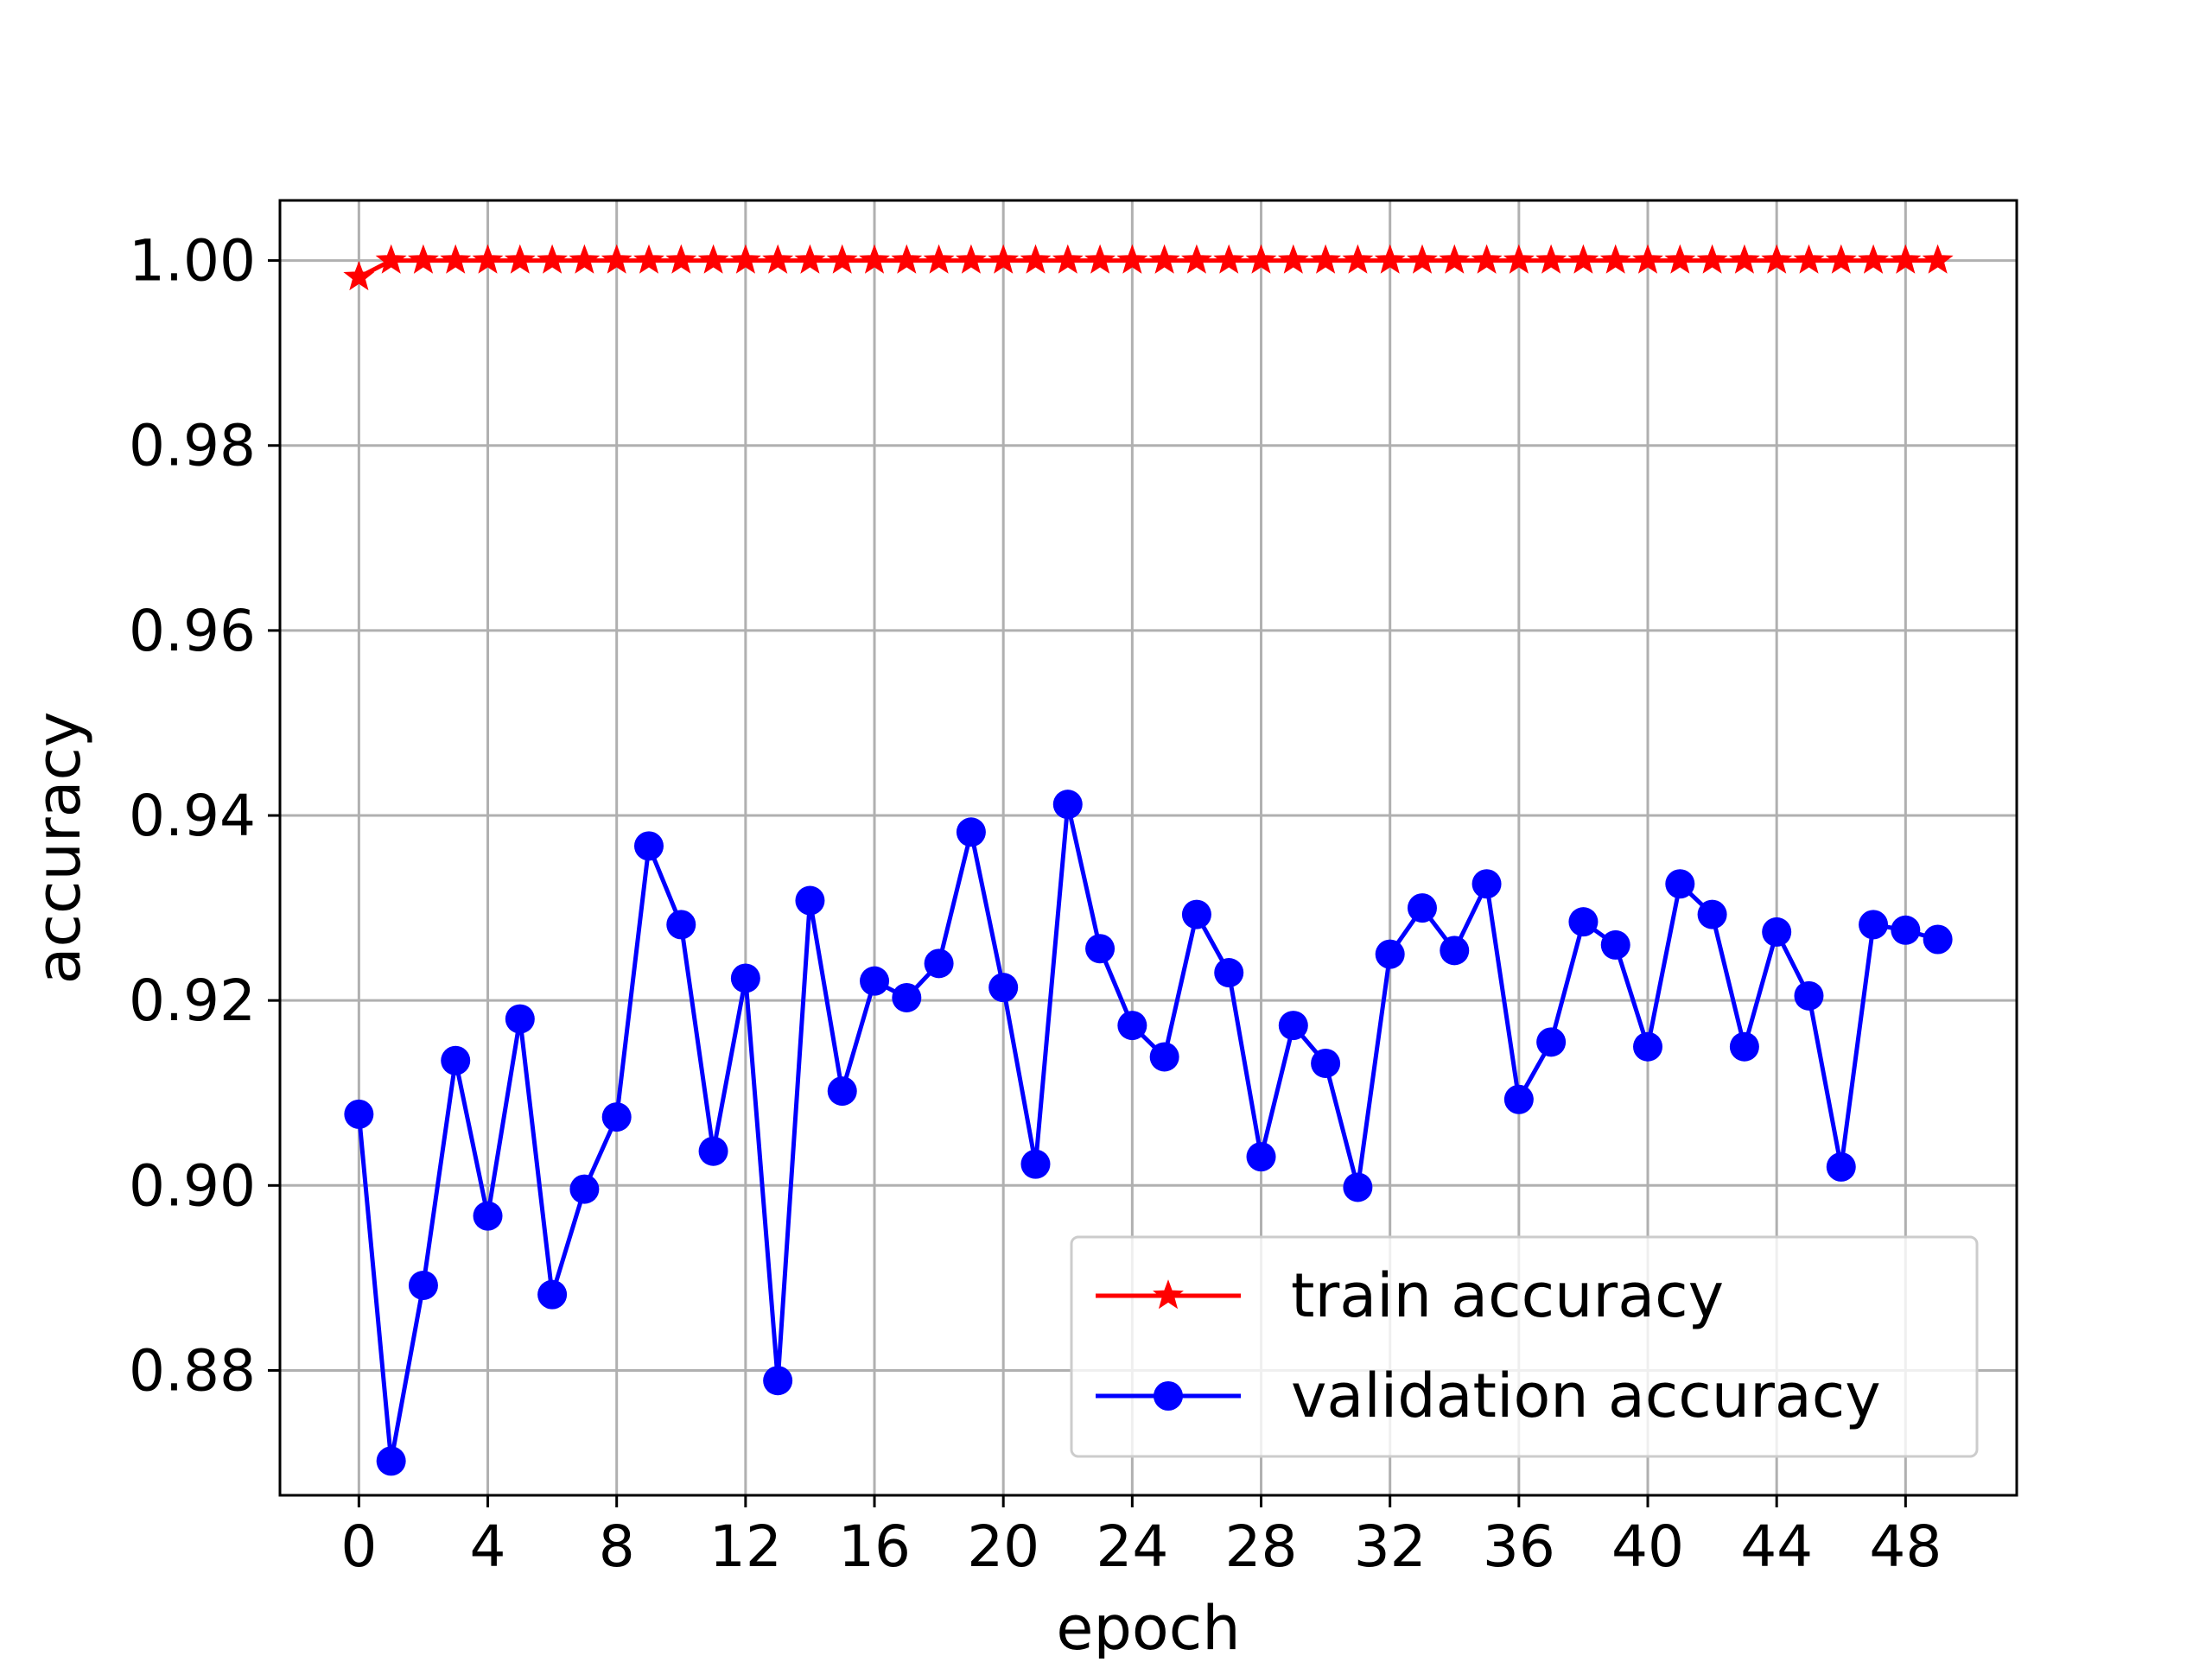 Image resolution: width=2212 pixels, height=1662 pixels. What do you see at coordinates (1132, 1546) in the screenshot?
I see `x-tick-label: 24` at bounding box center [1132, 1546].